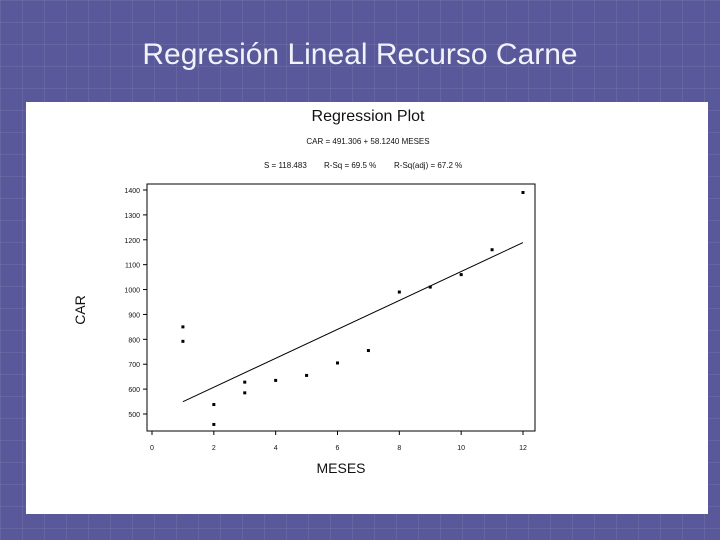 The width and height of the screenshot is (720, 540). Describe the element at coordinates (132, 216) in the screenshot. I see `y-tick-label: 1300` at that location.